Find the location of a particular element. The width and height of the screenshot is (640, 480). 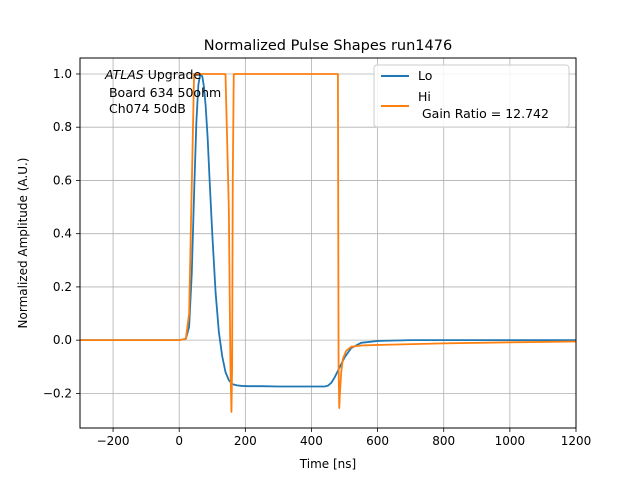

x-tick-label: 1200 is located at coordinates (576, 441).